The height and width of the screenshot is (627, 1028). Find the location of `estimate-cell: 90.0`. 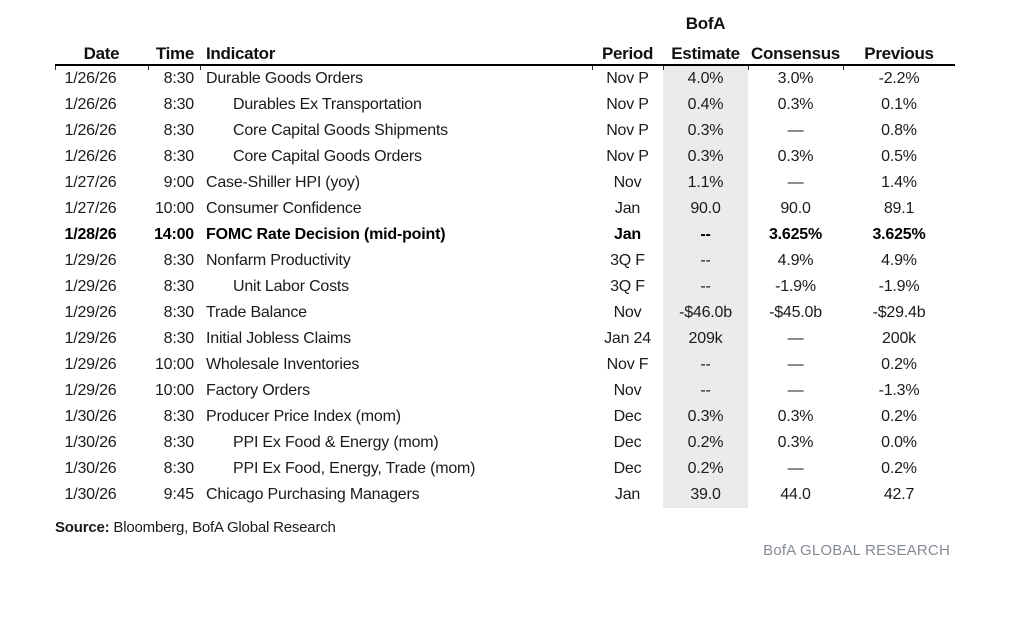

estimate-cell: 90.0 is located at coordinates (705, 209).